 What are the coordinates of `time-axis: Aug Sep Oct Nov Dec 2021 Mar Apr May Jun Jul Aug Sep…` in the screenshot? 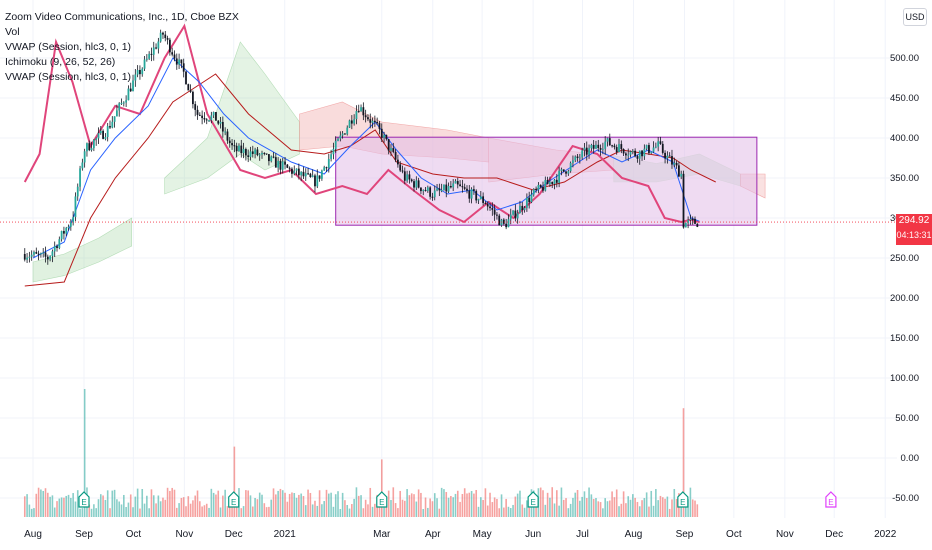 It's located at (460, 534).